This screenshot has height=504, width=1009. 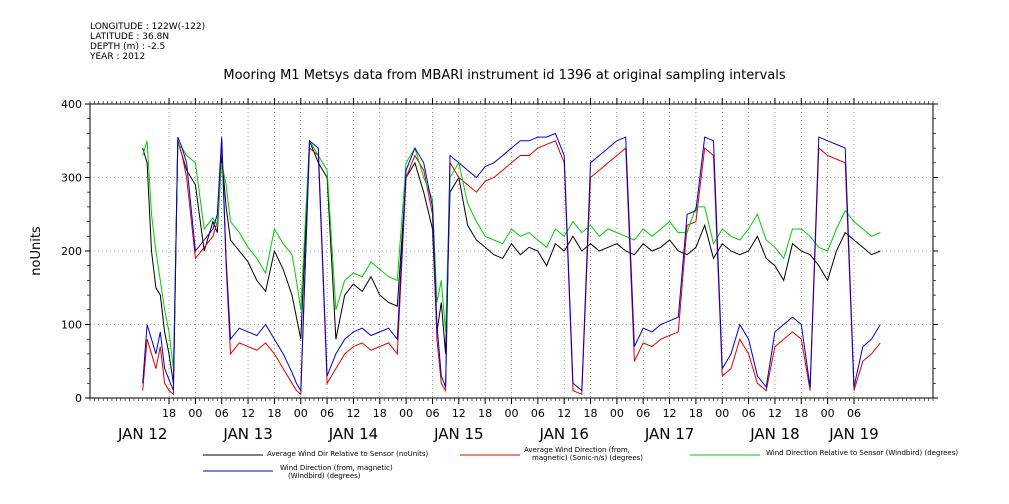 What do you see at coordinates (71, 251) in the screenshot?
I see `y-tick-label: 200` at bounding box center [71, 251].